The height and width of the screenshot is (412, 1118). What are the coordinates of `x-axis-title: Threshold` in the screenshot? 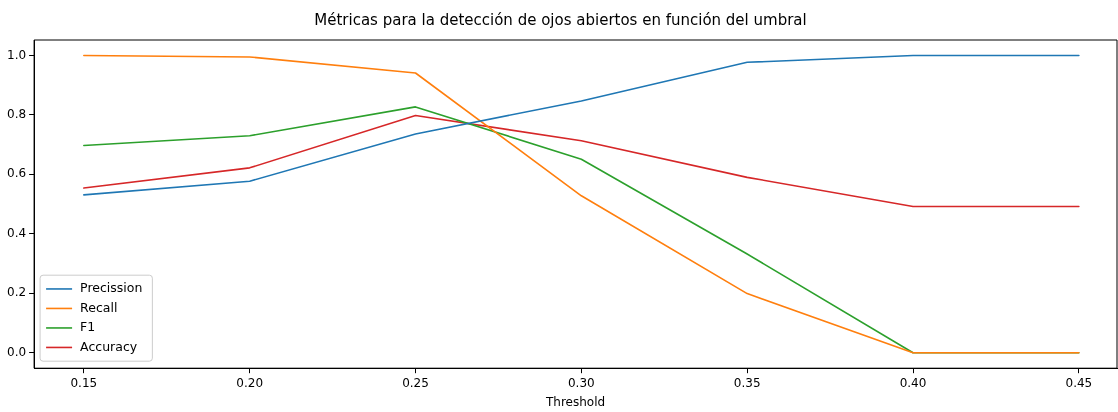 It's located at (575, 401).